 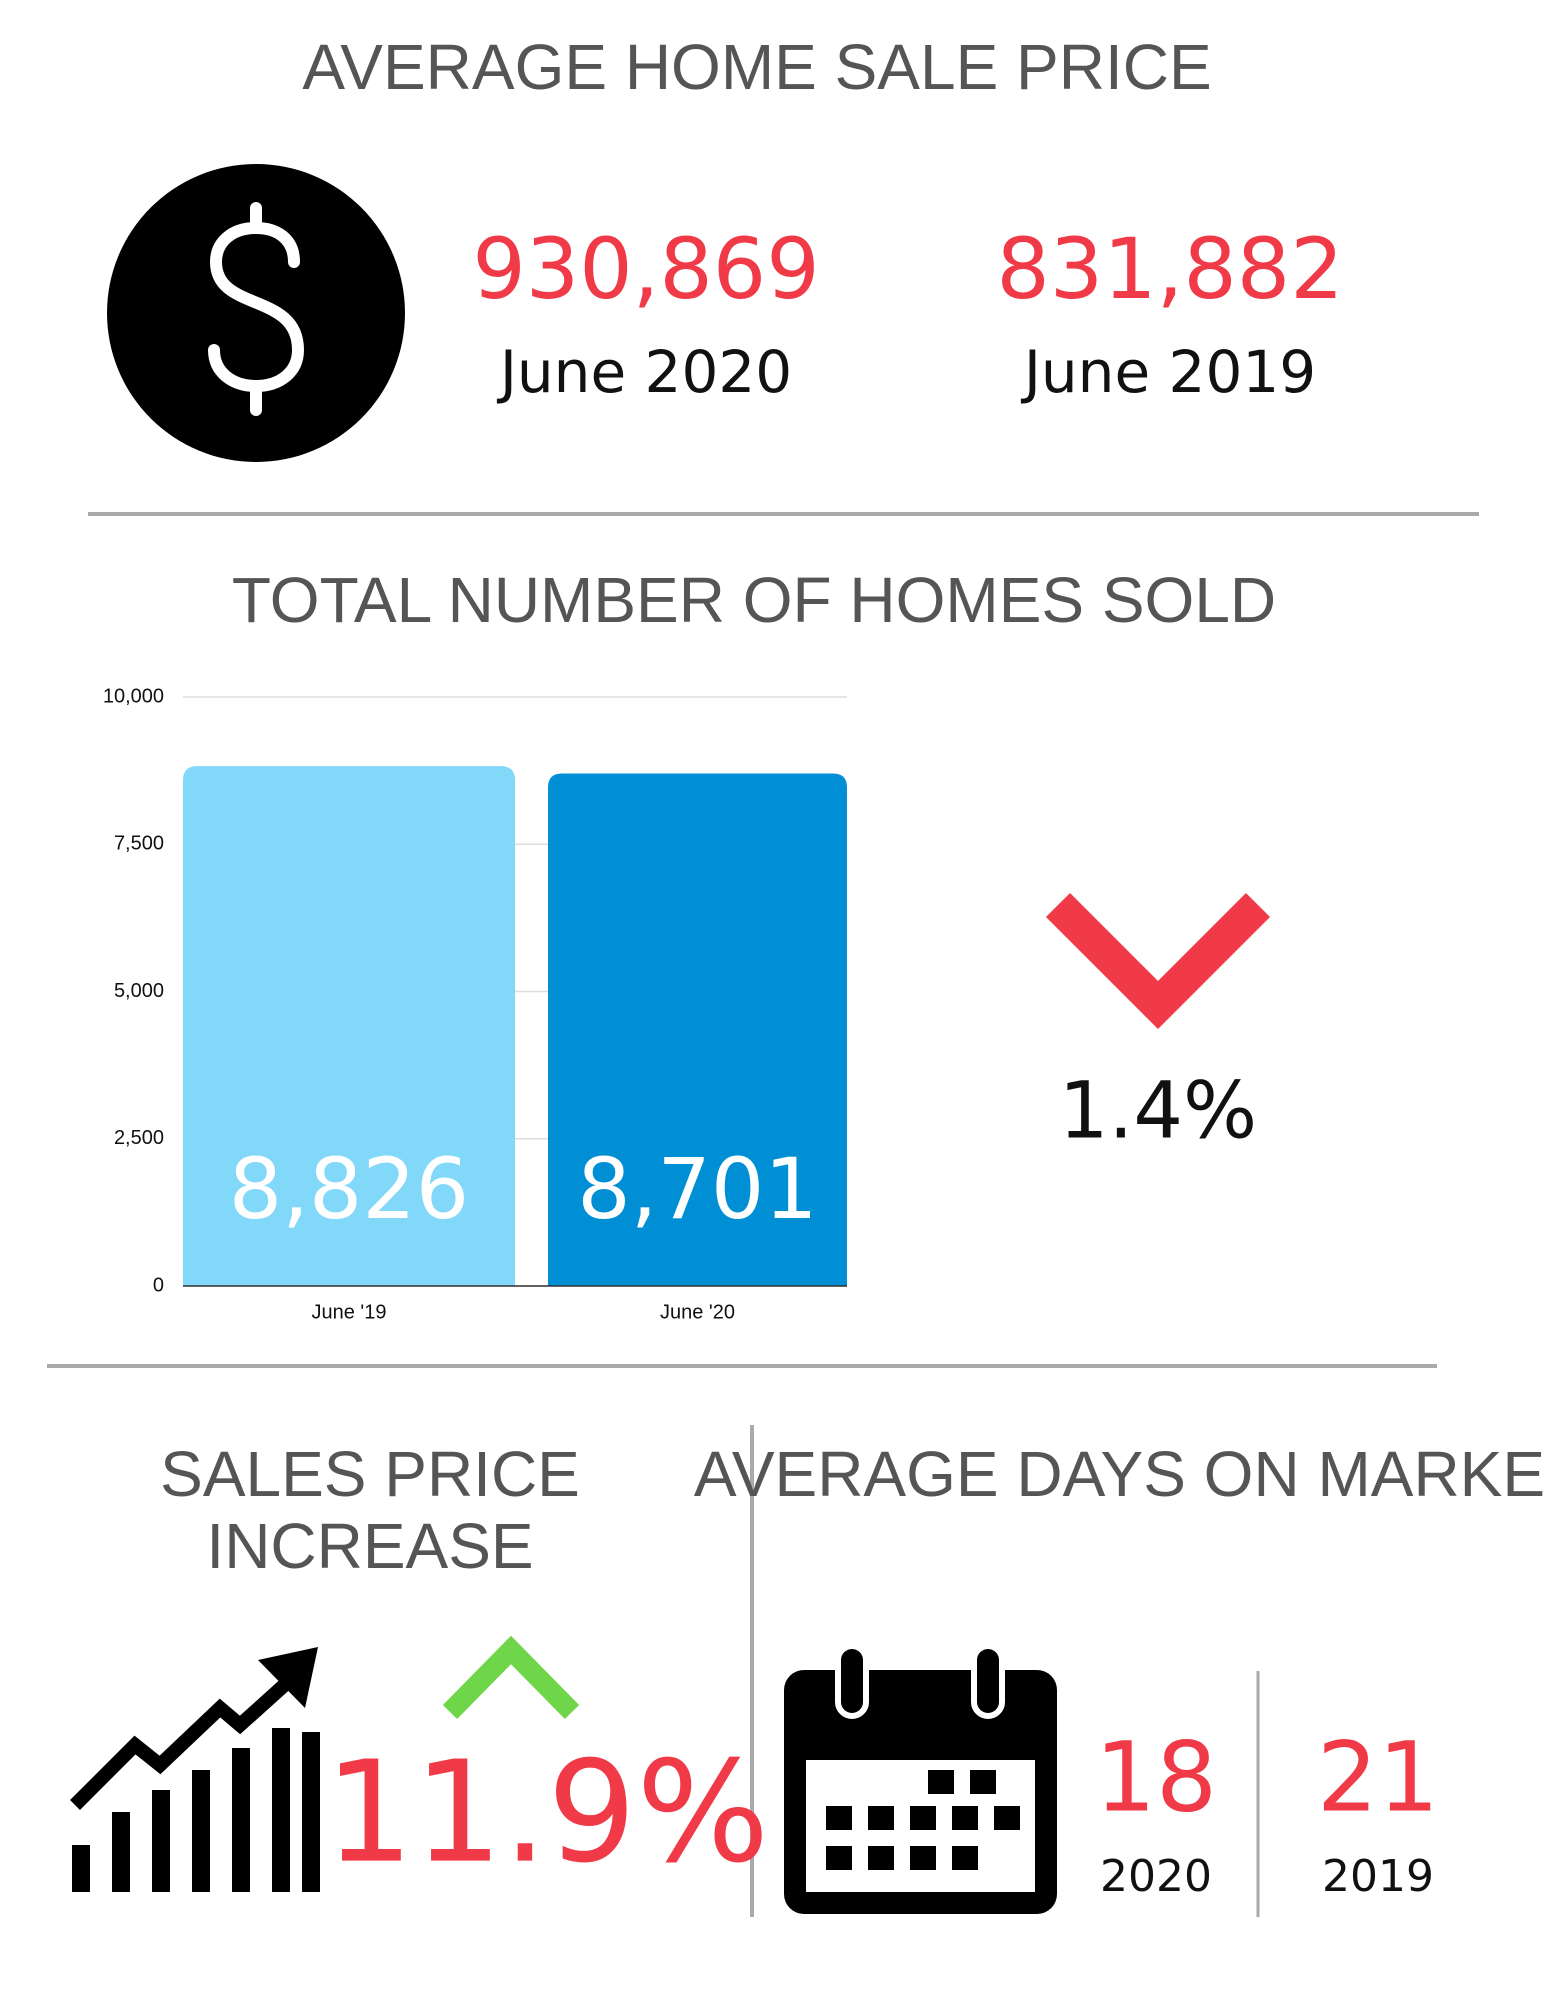 I want to click on y-tick-label: 10,000, so click(x=133, y=696).